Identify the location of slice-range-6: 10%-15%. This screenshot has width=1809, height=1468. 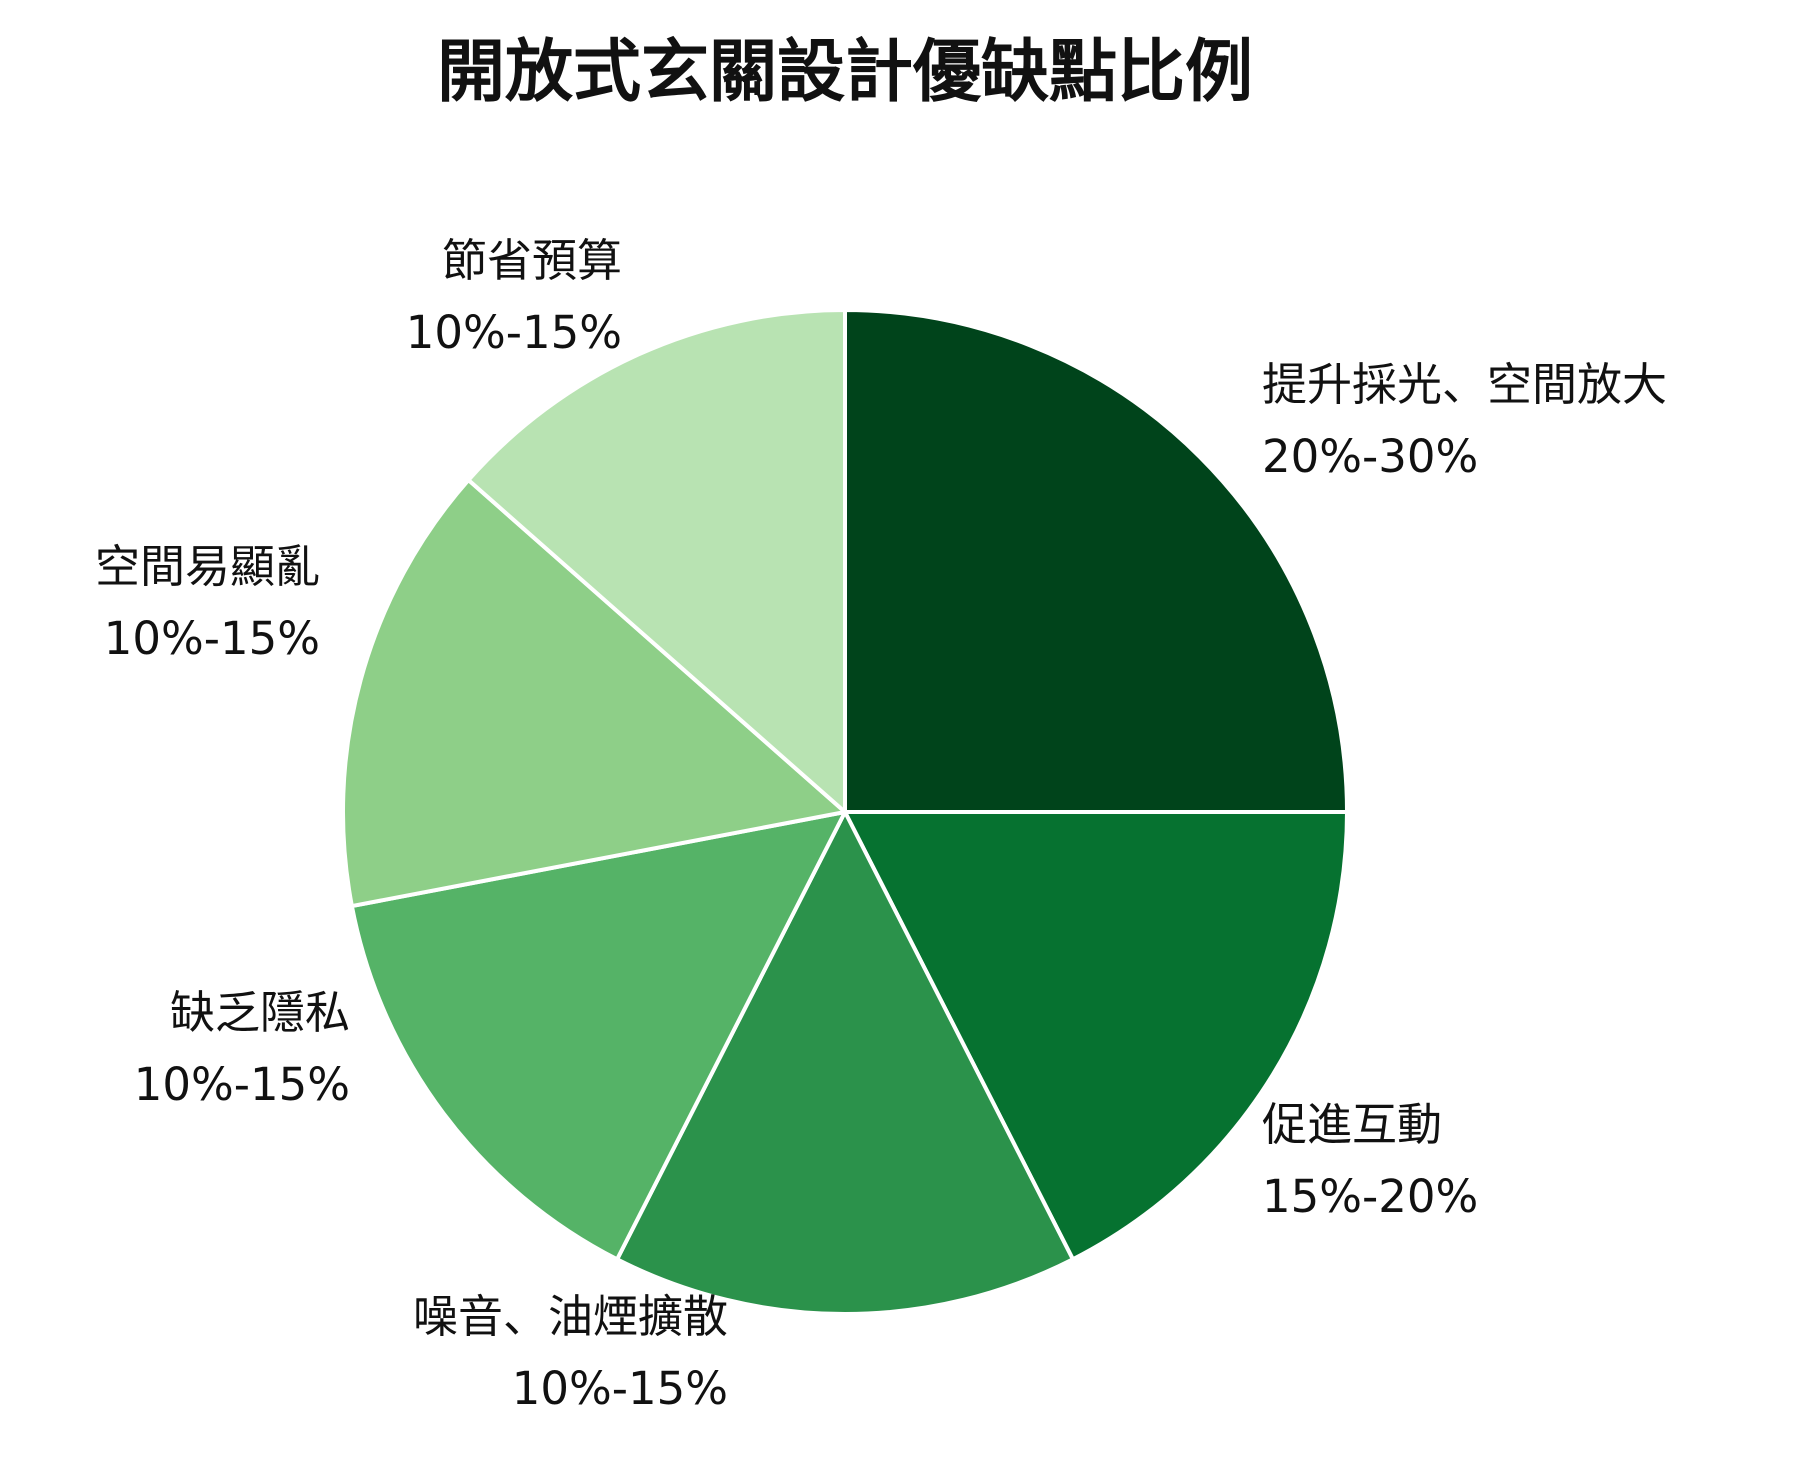
(514, 332).